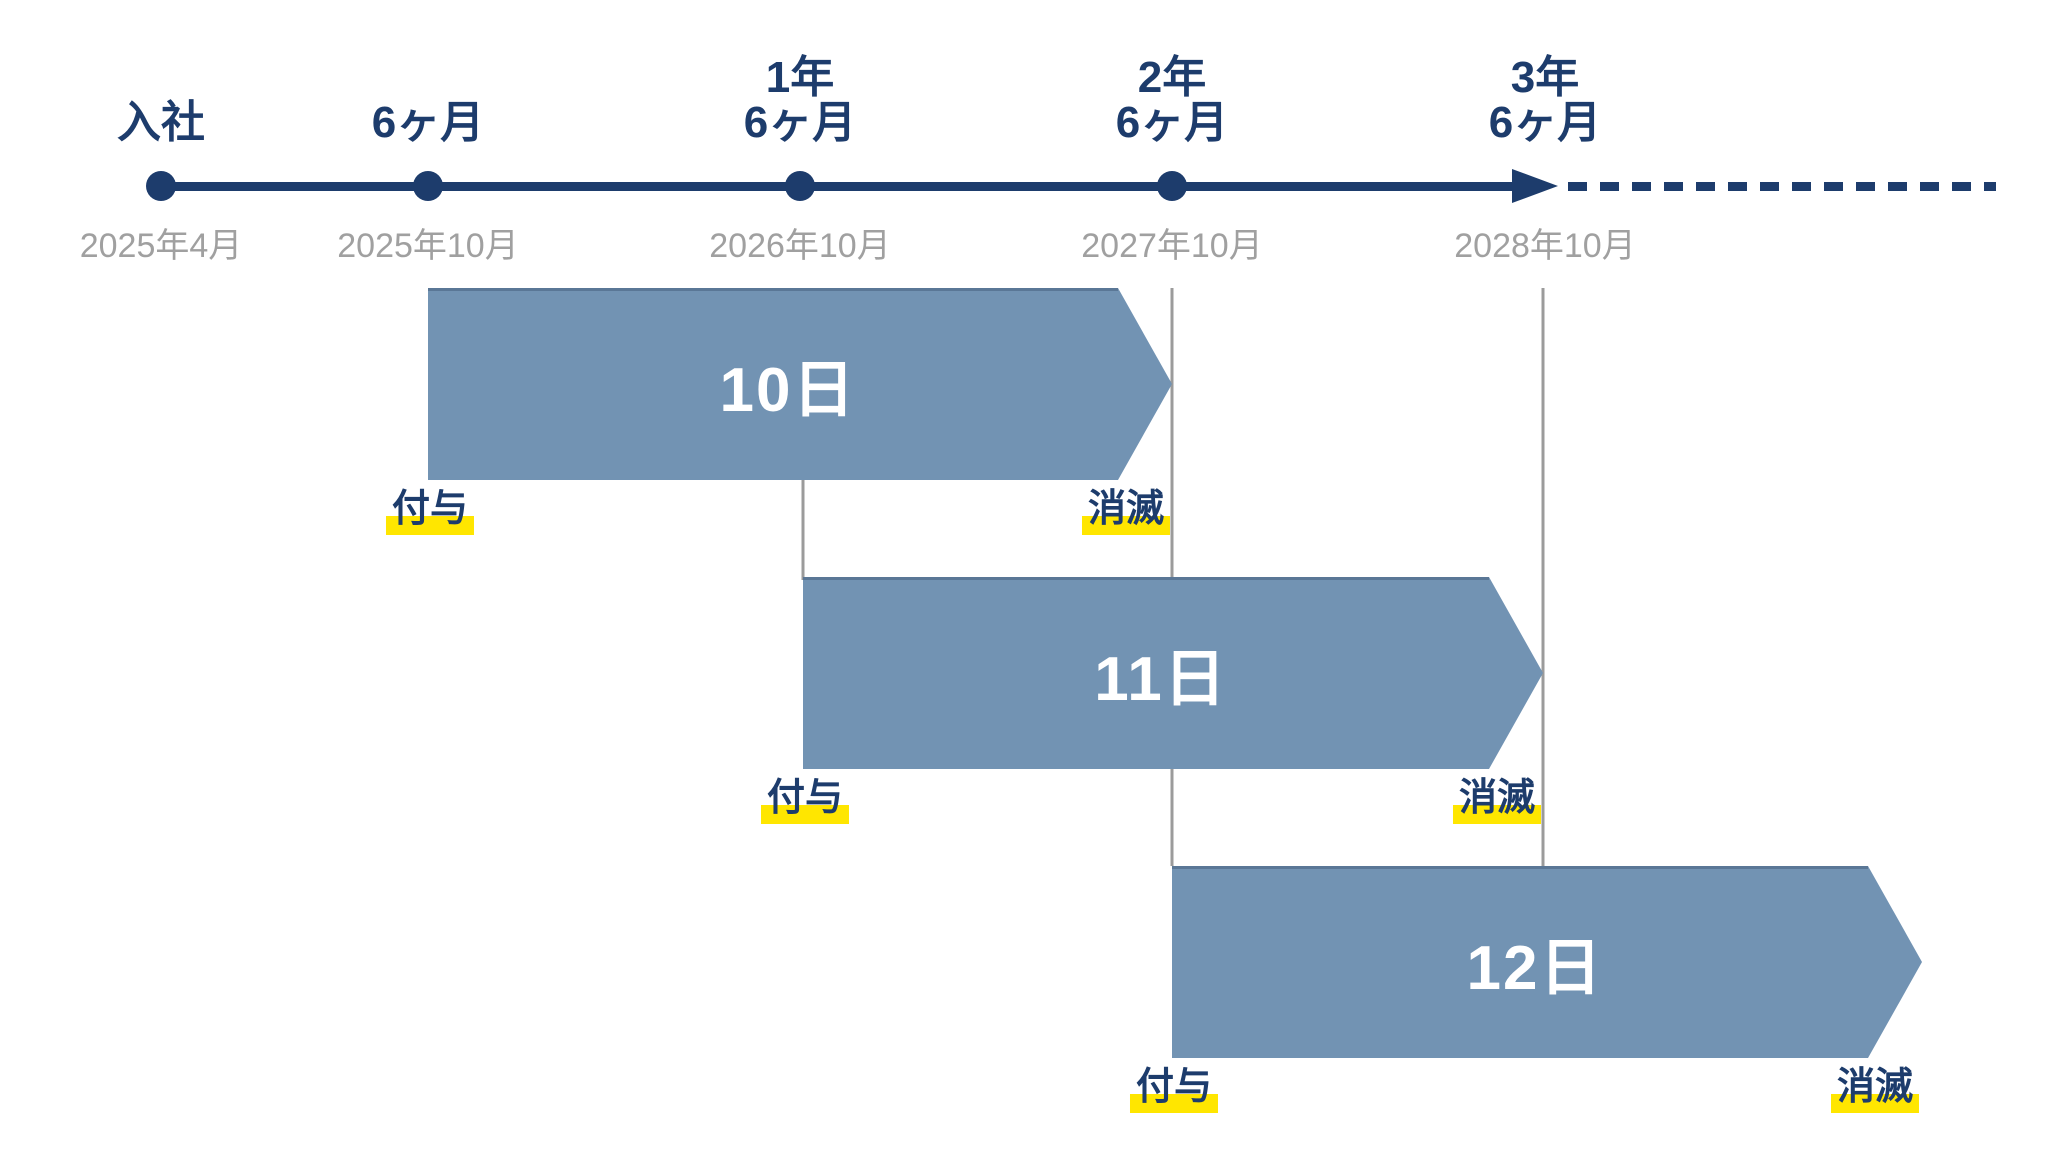 The image size is (2064, 1162). I want to click on milestone-date: 2025年10月, so click(428, 246).